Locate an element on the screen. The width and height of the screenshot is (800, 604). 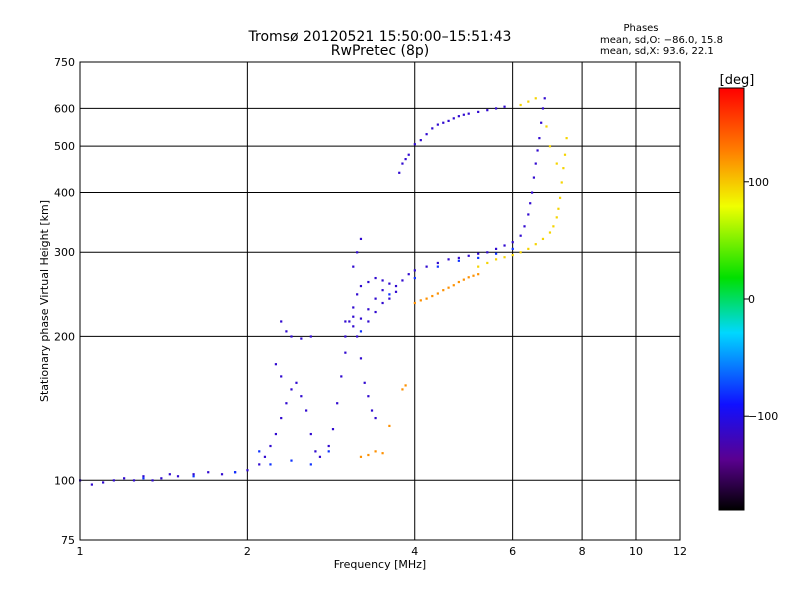
colorbar-label: [deg] is located at coordinates (737, 80).